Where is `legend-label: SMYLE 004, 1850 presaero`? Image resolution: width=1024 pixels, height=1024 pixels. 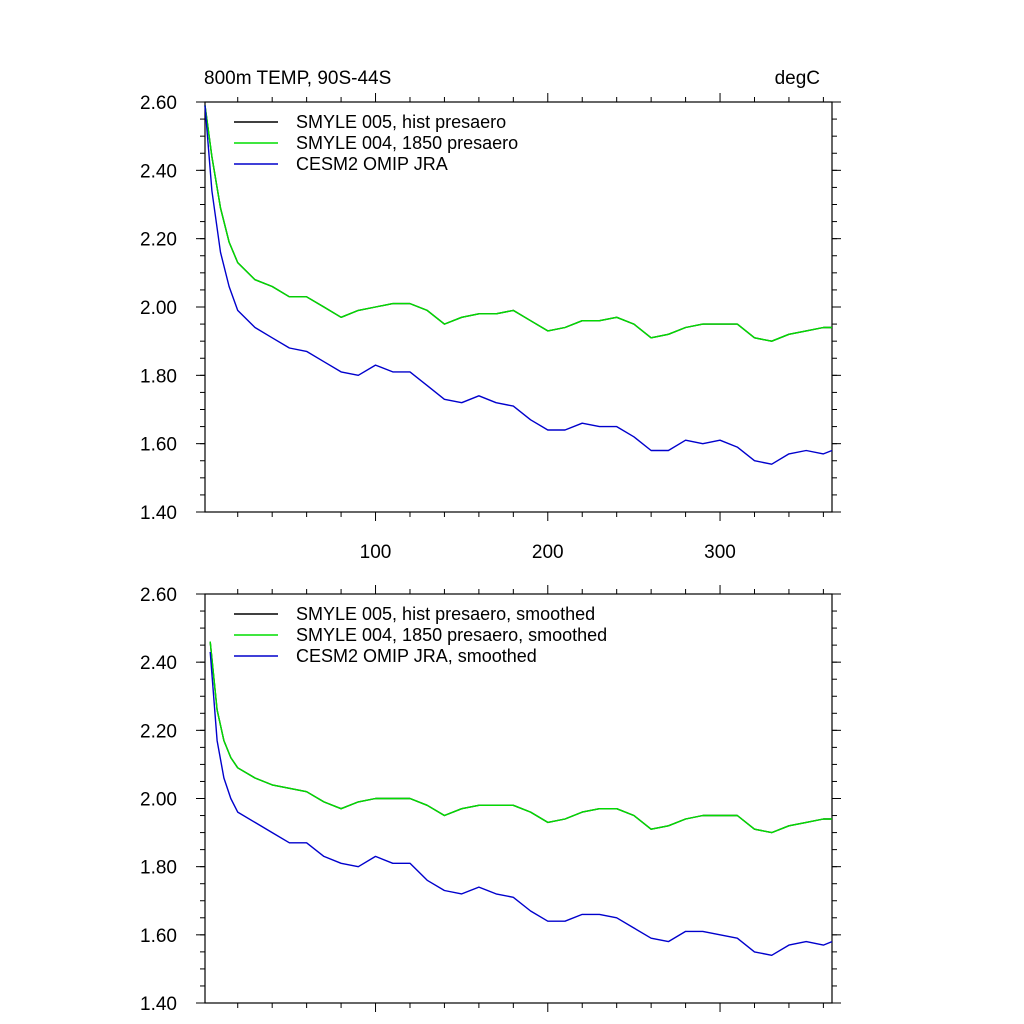 legend-label: SMYLE 004, 1850 presaero is located at coordinates (407, 143).